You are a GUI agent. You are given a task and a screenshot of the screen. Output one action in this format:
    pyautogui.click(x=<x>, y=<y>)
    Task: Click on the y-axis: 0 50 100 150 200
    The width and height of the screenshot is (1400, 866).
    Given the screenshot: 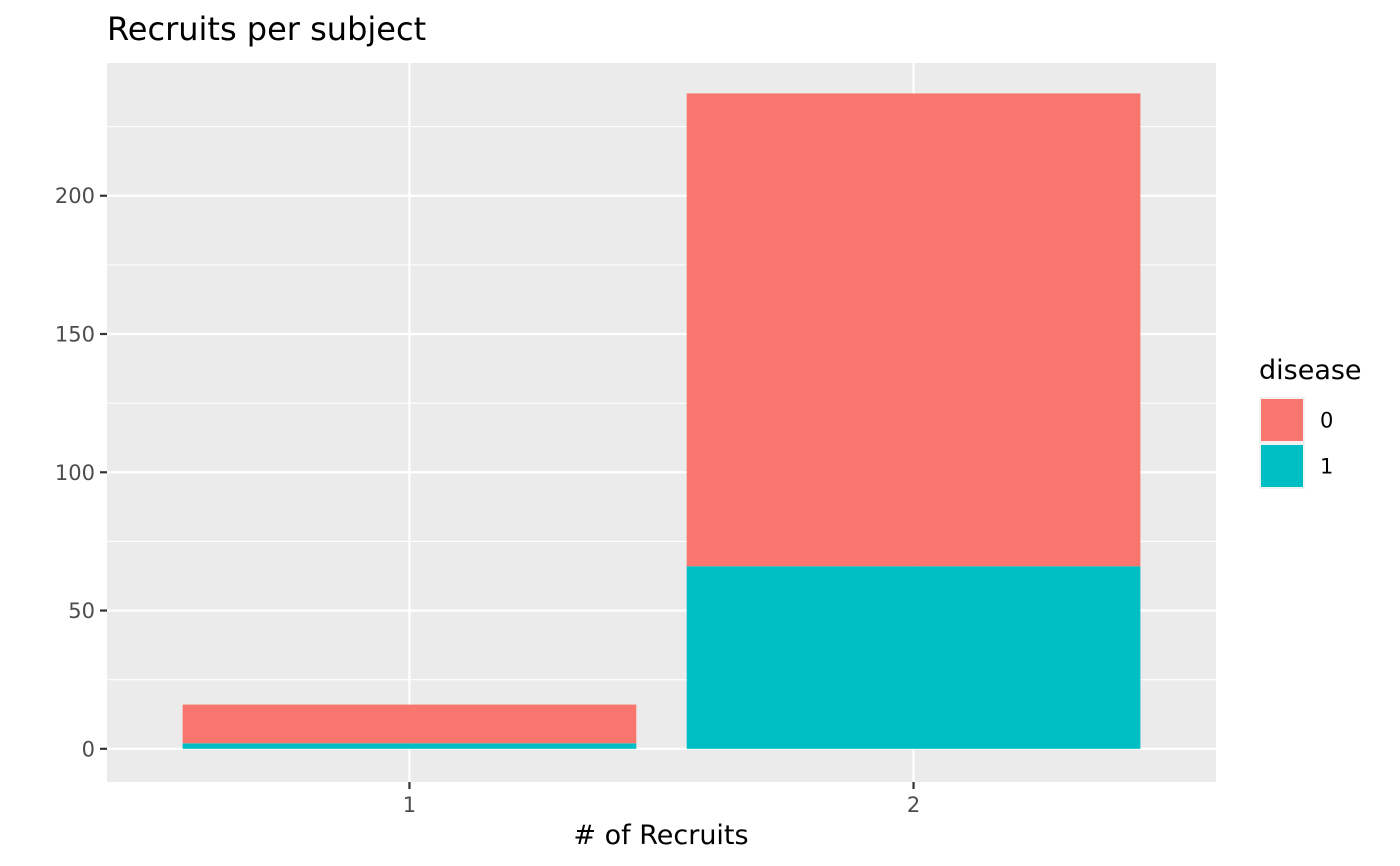 What is the action you would take?
    pyautogui.click(x=81, y=472)
    